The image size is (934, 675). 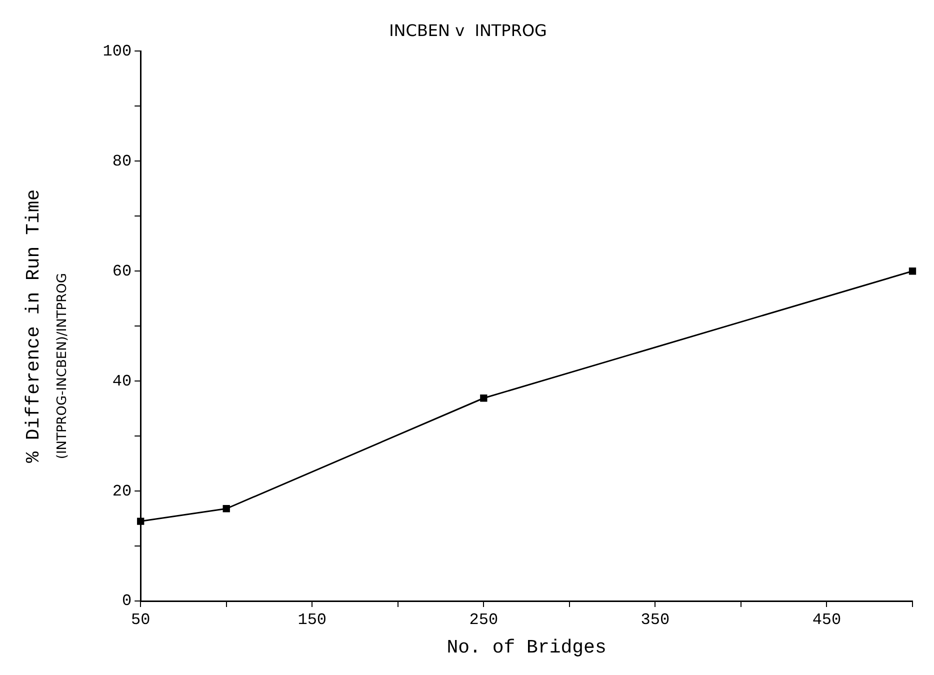 I want to click on x-tick-label: 350, so click(x=655, y=619).